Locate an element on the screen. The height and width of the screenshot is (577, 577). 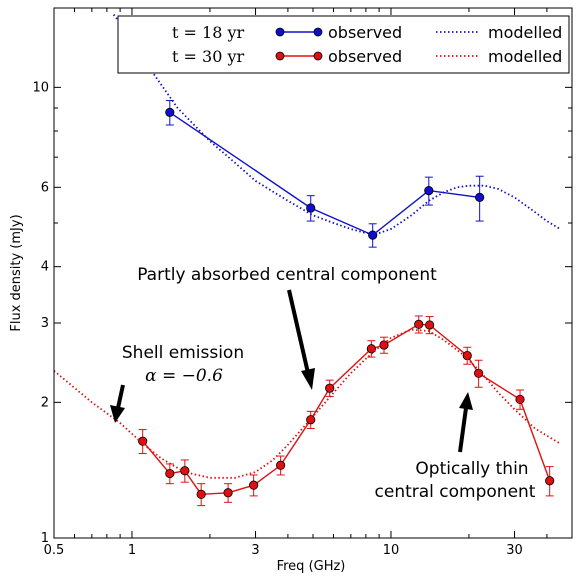
y-tick-label: 1 is located at coordinates (45, 538).